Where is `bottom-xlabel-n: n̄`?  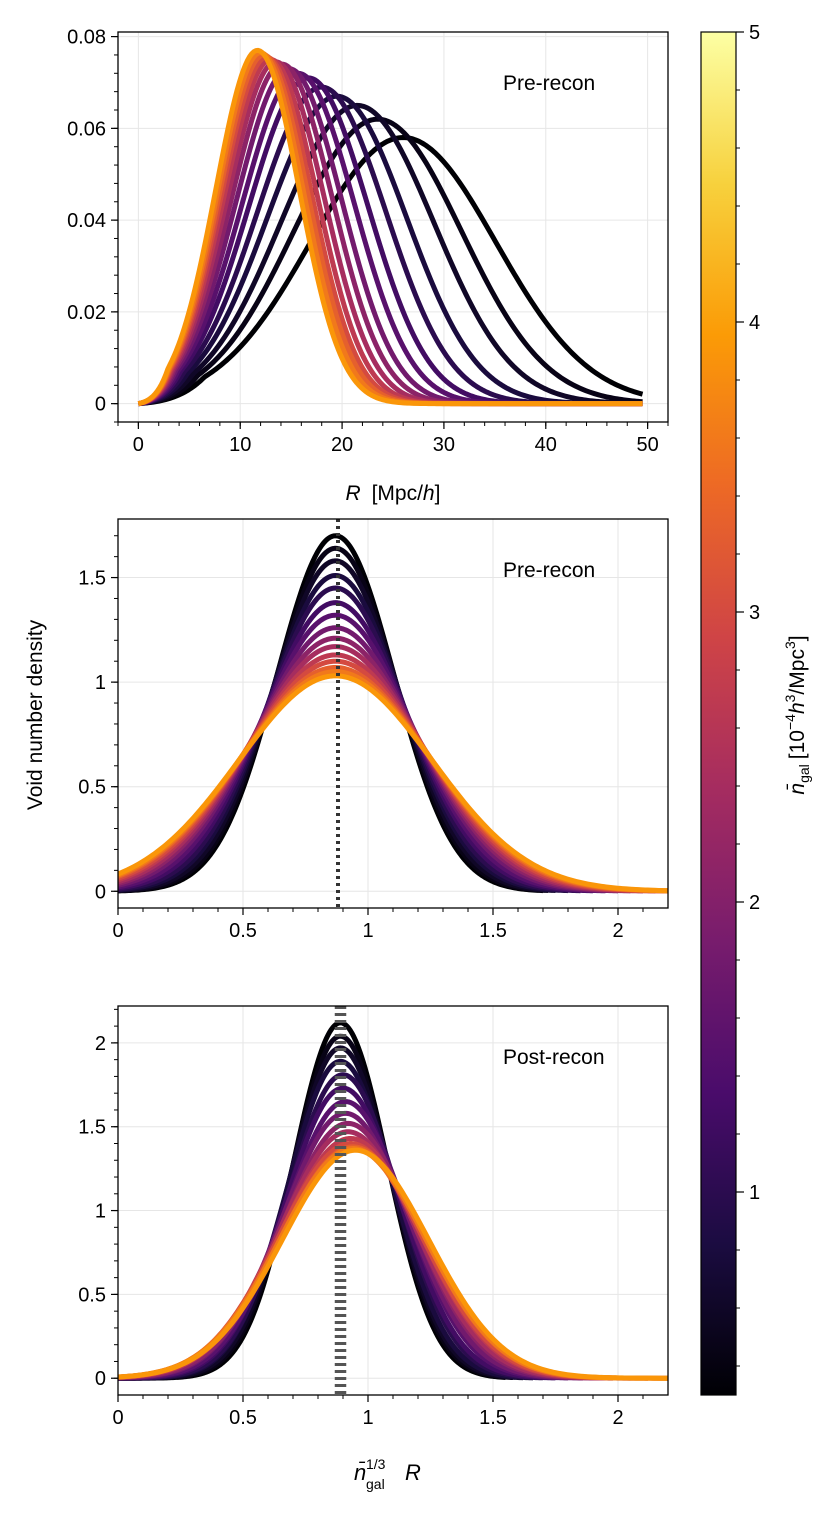
bottom-xlabel-n: n̄ is located at coordinates (360, 1472).